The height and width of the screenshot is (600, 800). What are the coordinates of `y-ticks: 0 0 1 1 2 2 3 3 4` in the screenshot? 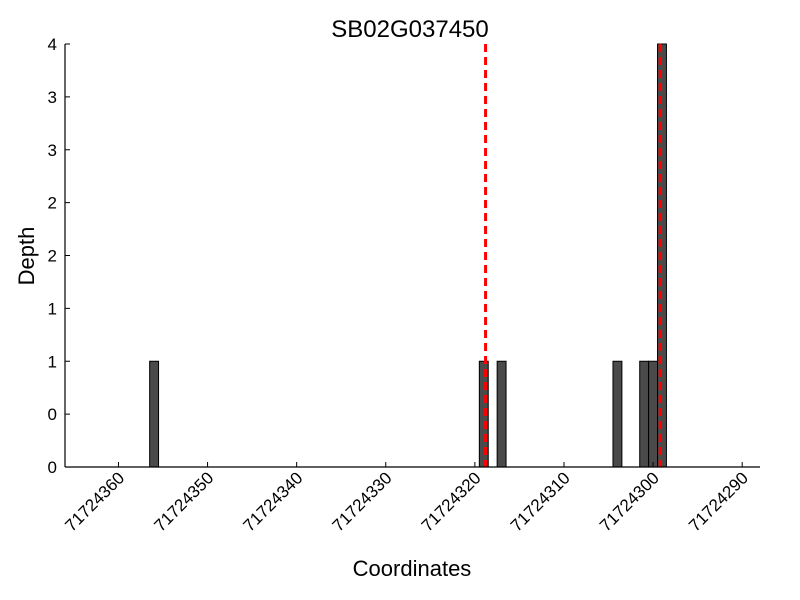 It's located at (59, 256).